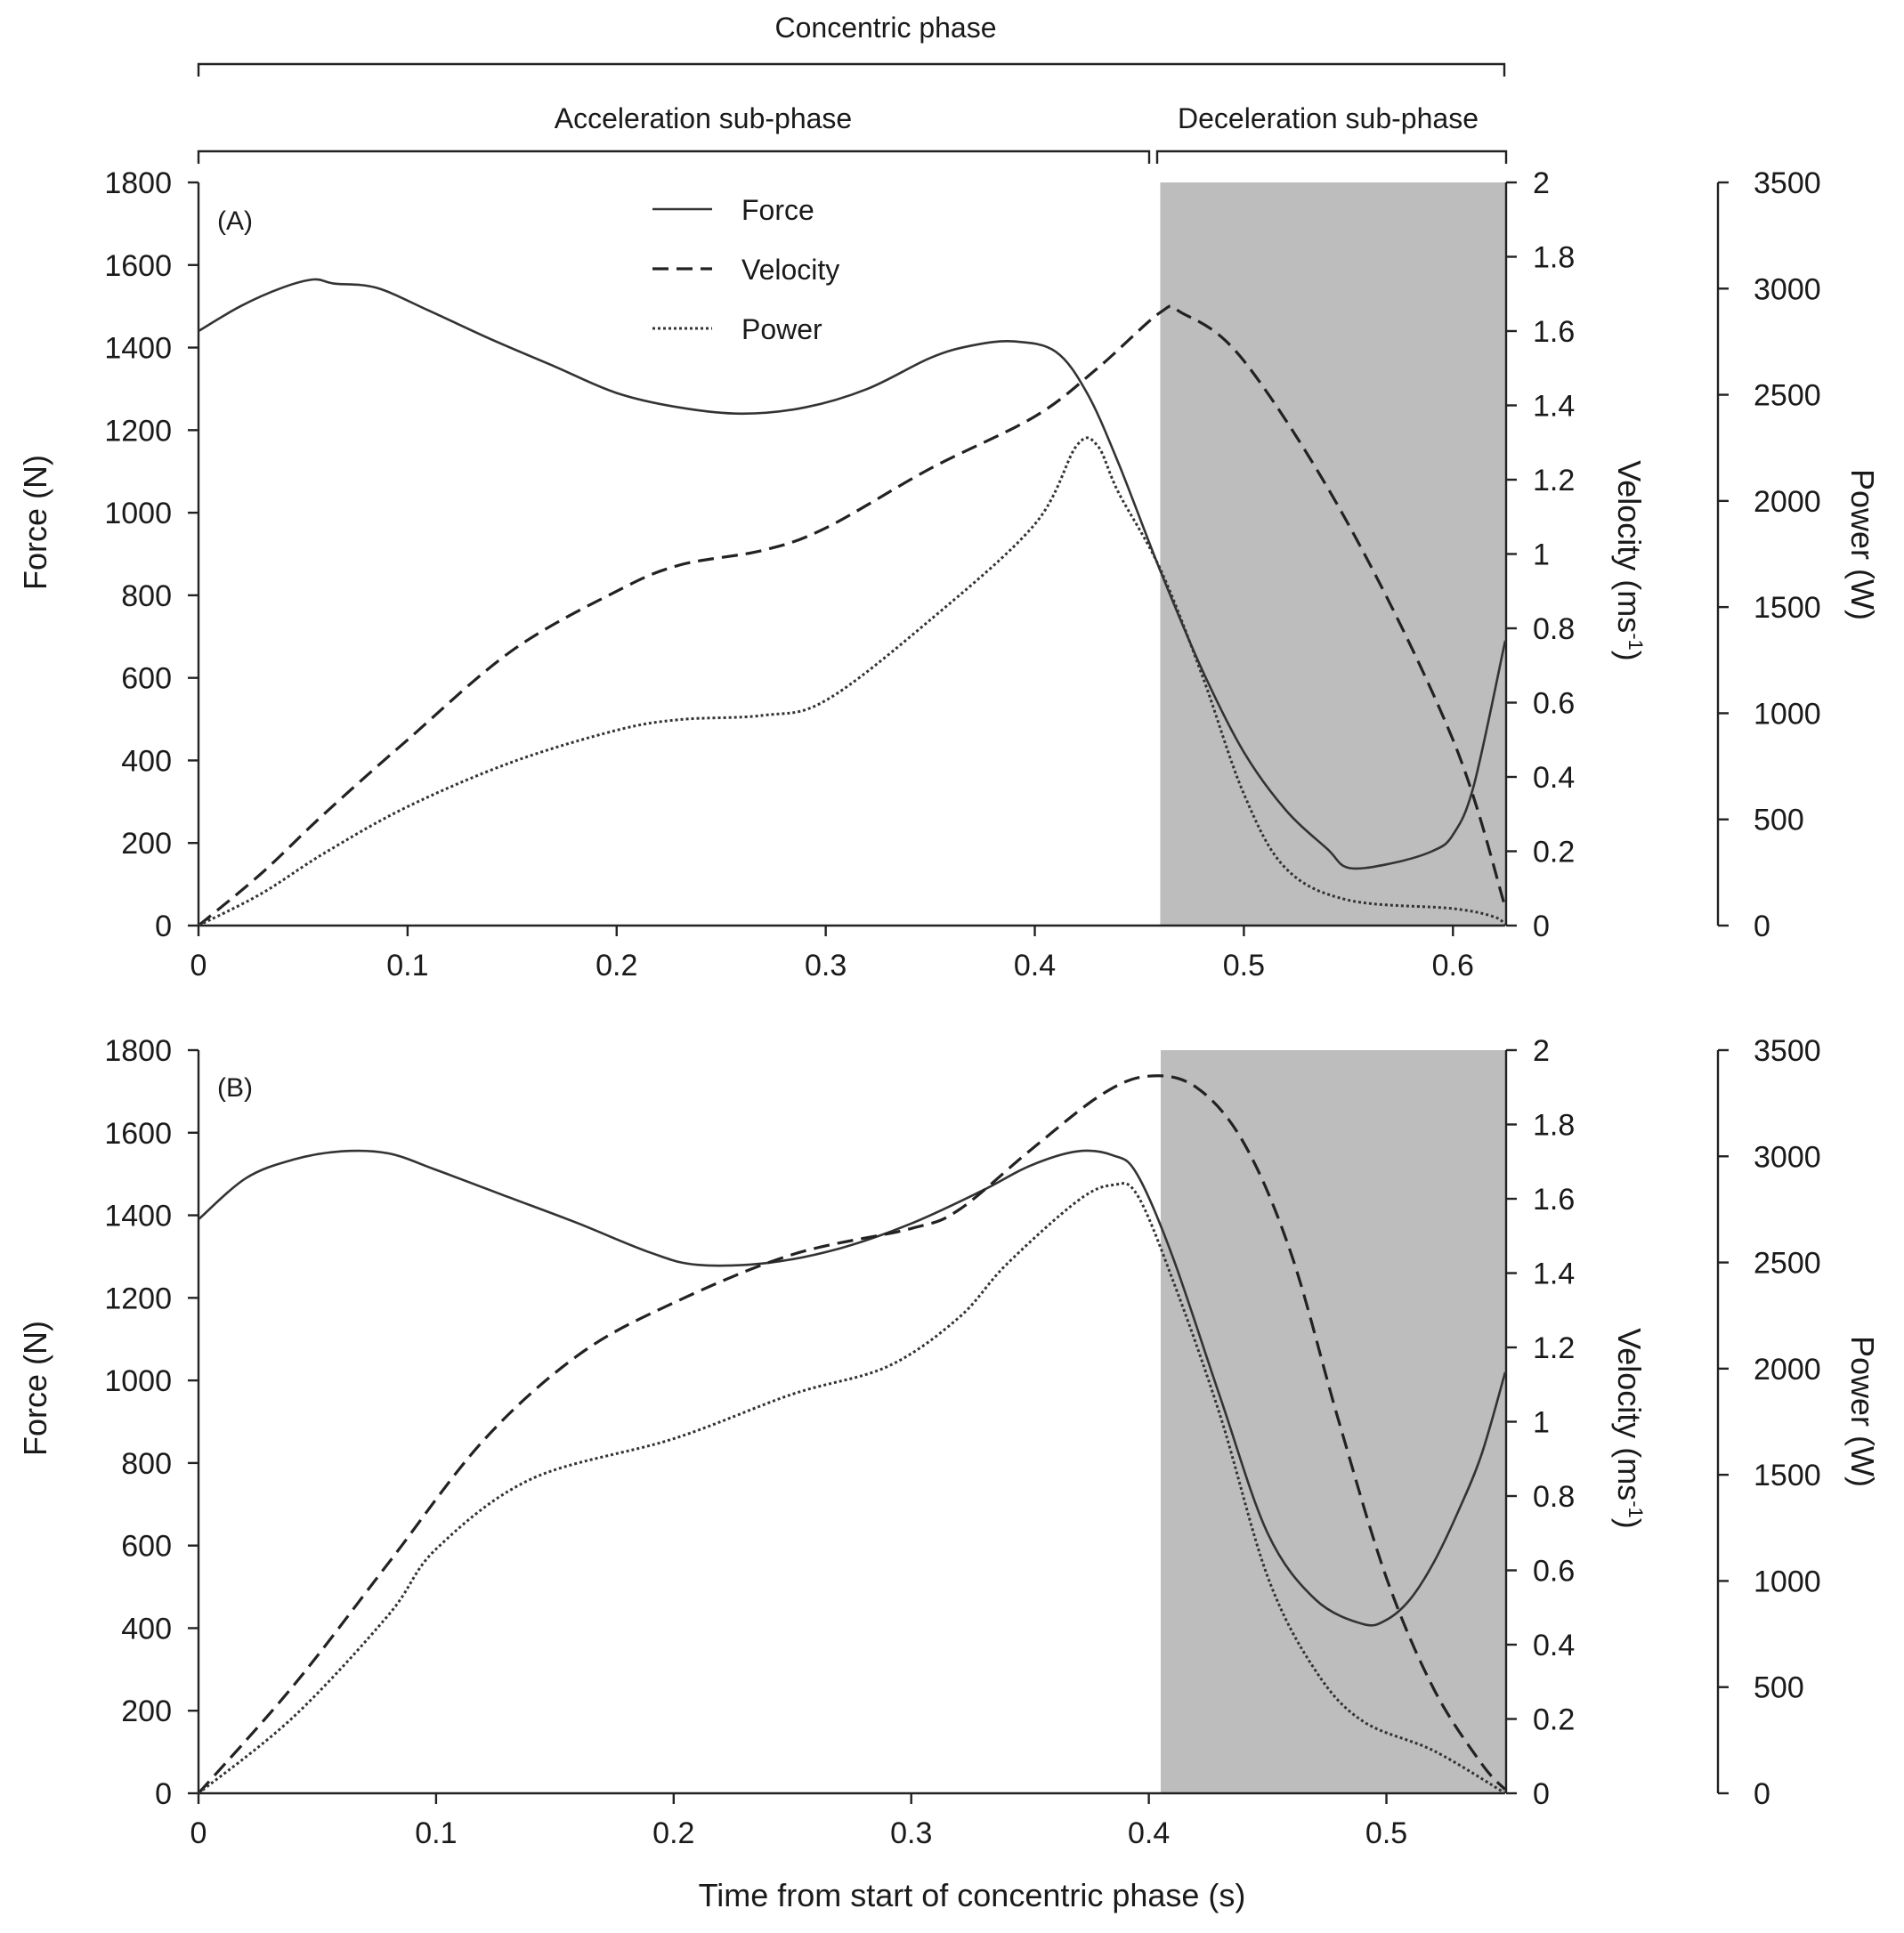 The height and width of the screenshot is (1933, 1904). I want to click on velocity-title-sup-a: -1, so click(1636, 642).